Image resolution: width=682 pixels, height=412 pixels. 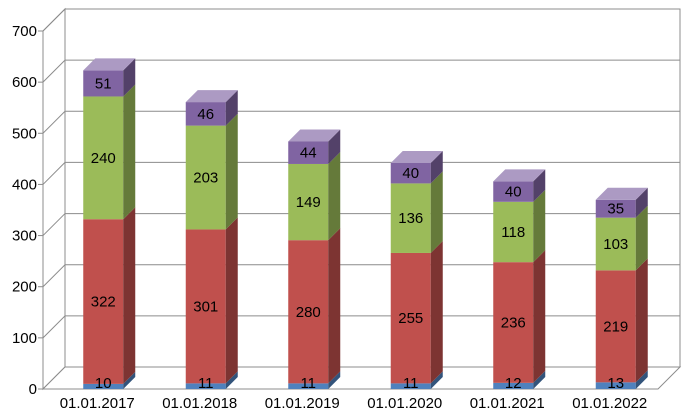 What do you see at coordinates (199, 403) in the screenshot?
I see `x-tick-label: 01.01.2018` at bounding box center [199, 403].